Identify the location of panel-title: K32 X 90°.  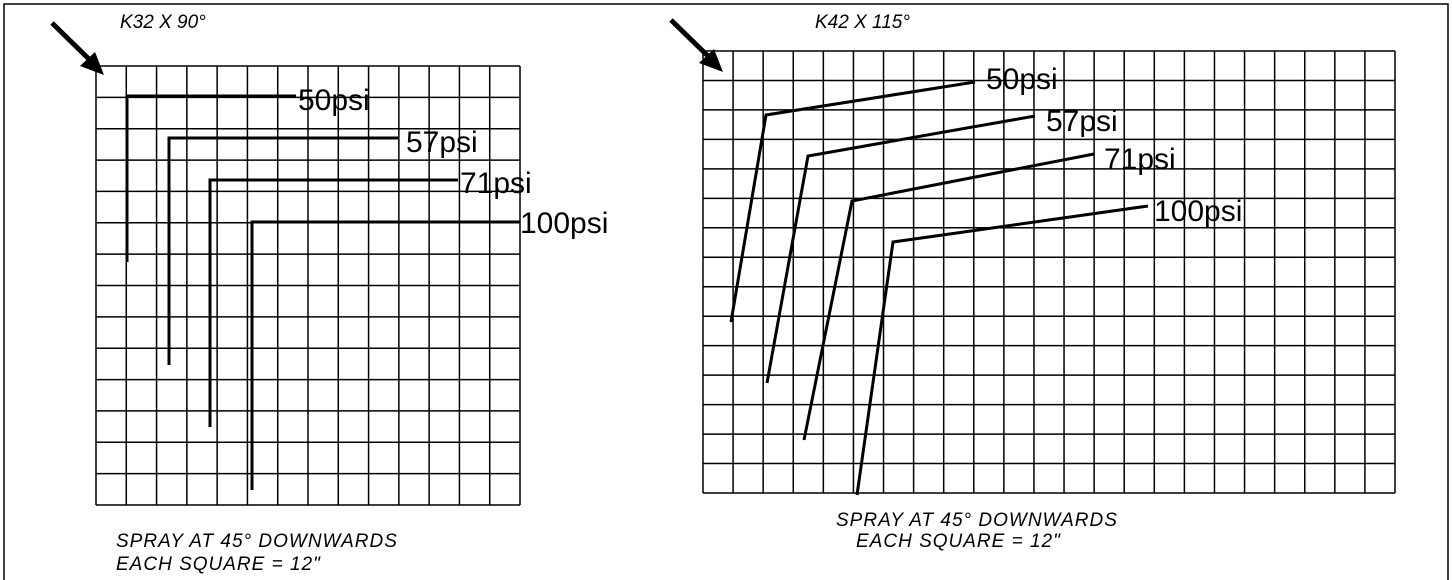
(163, 22).